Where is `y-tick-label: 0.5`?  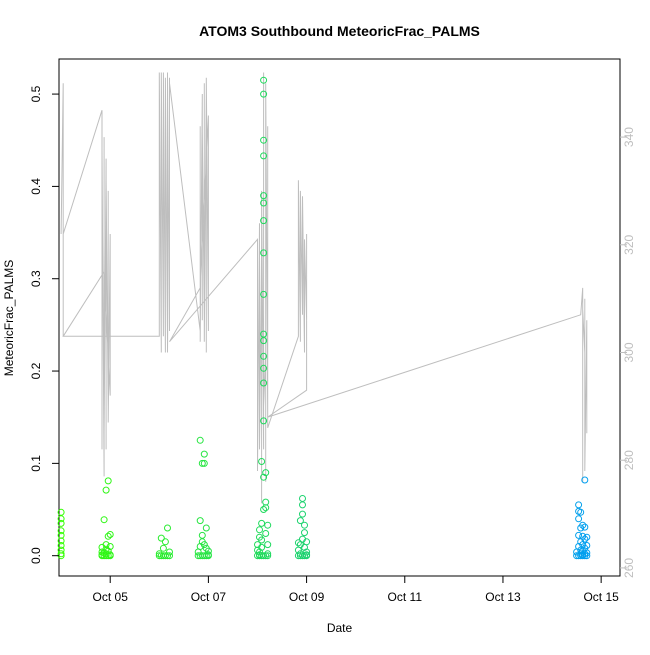 y-tick-label: 0.5 is located at coordinates (36, 93).